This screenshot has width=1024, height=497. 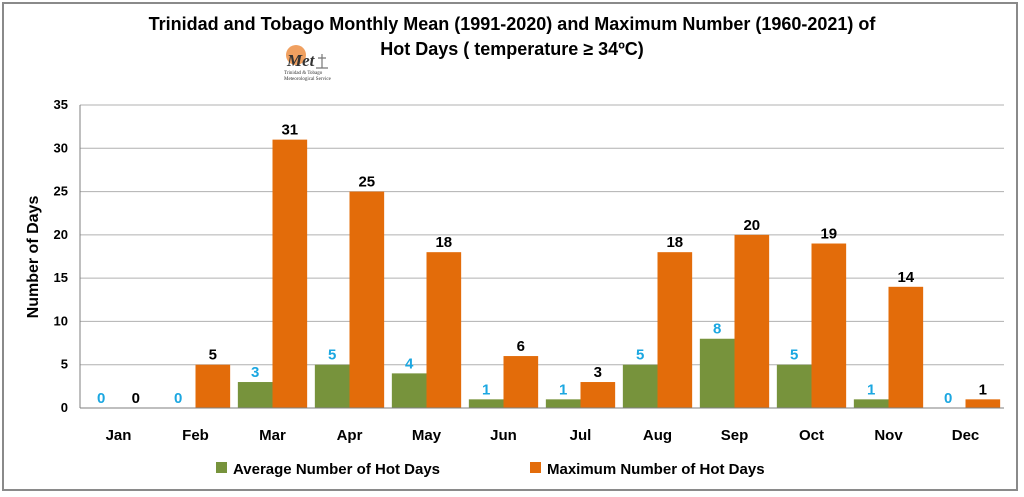 What do you see at coordinates (966, 435) in the screenshot?
I see `x-category-label: Dec` at bounding box center [966, 435].